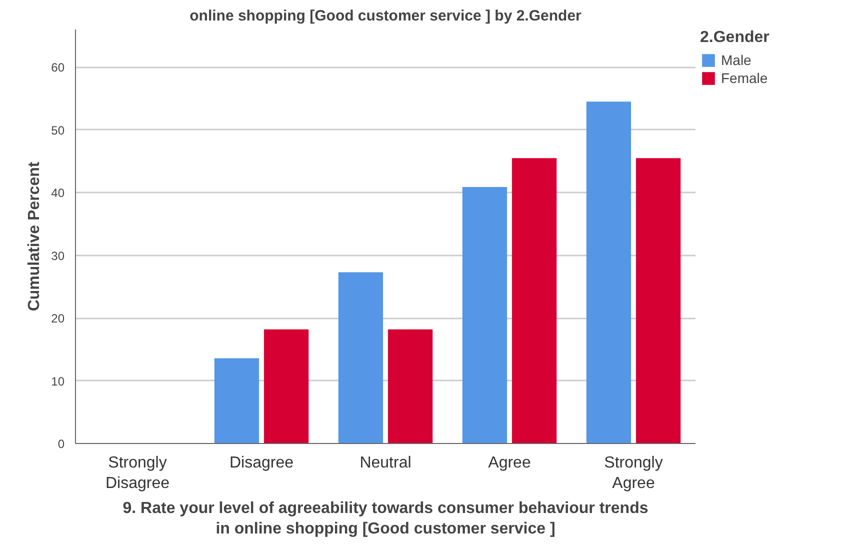  Describe the element at coordinates (735, 38) in the screenshot. I see `legend-title: 2.Gender` at that location.